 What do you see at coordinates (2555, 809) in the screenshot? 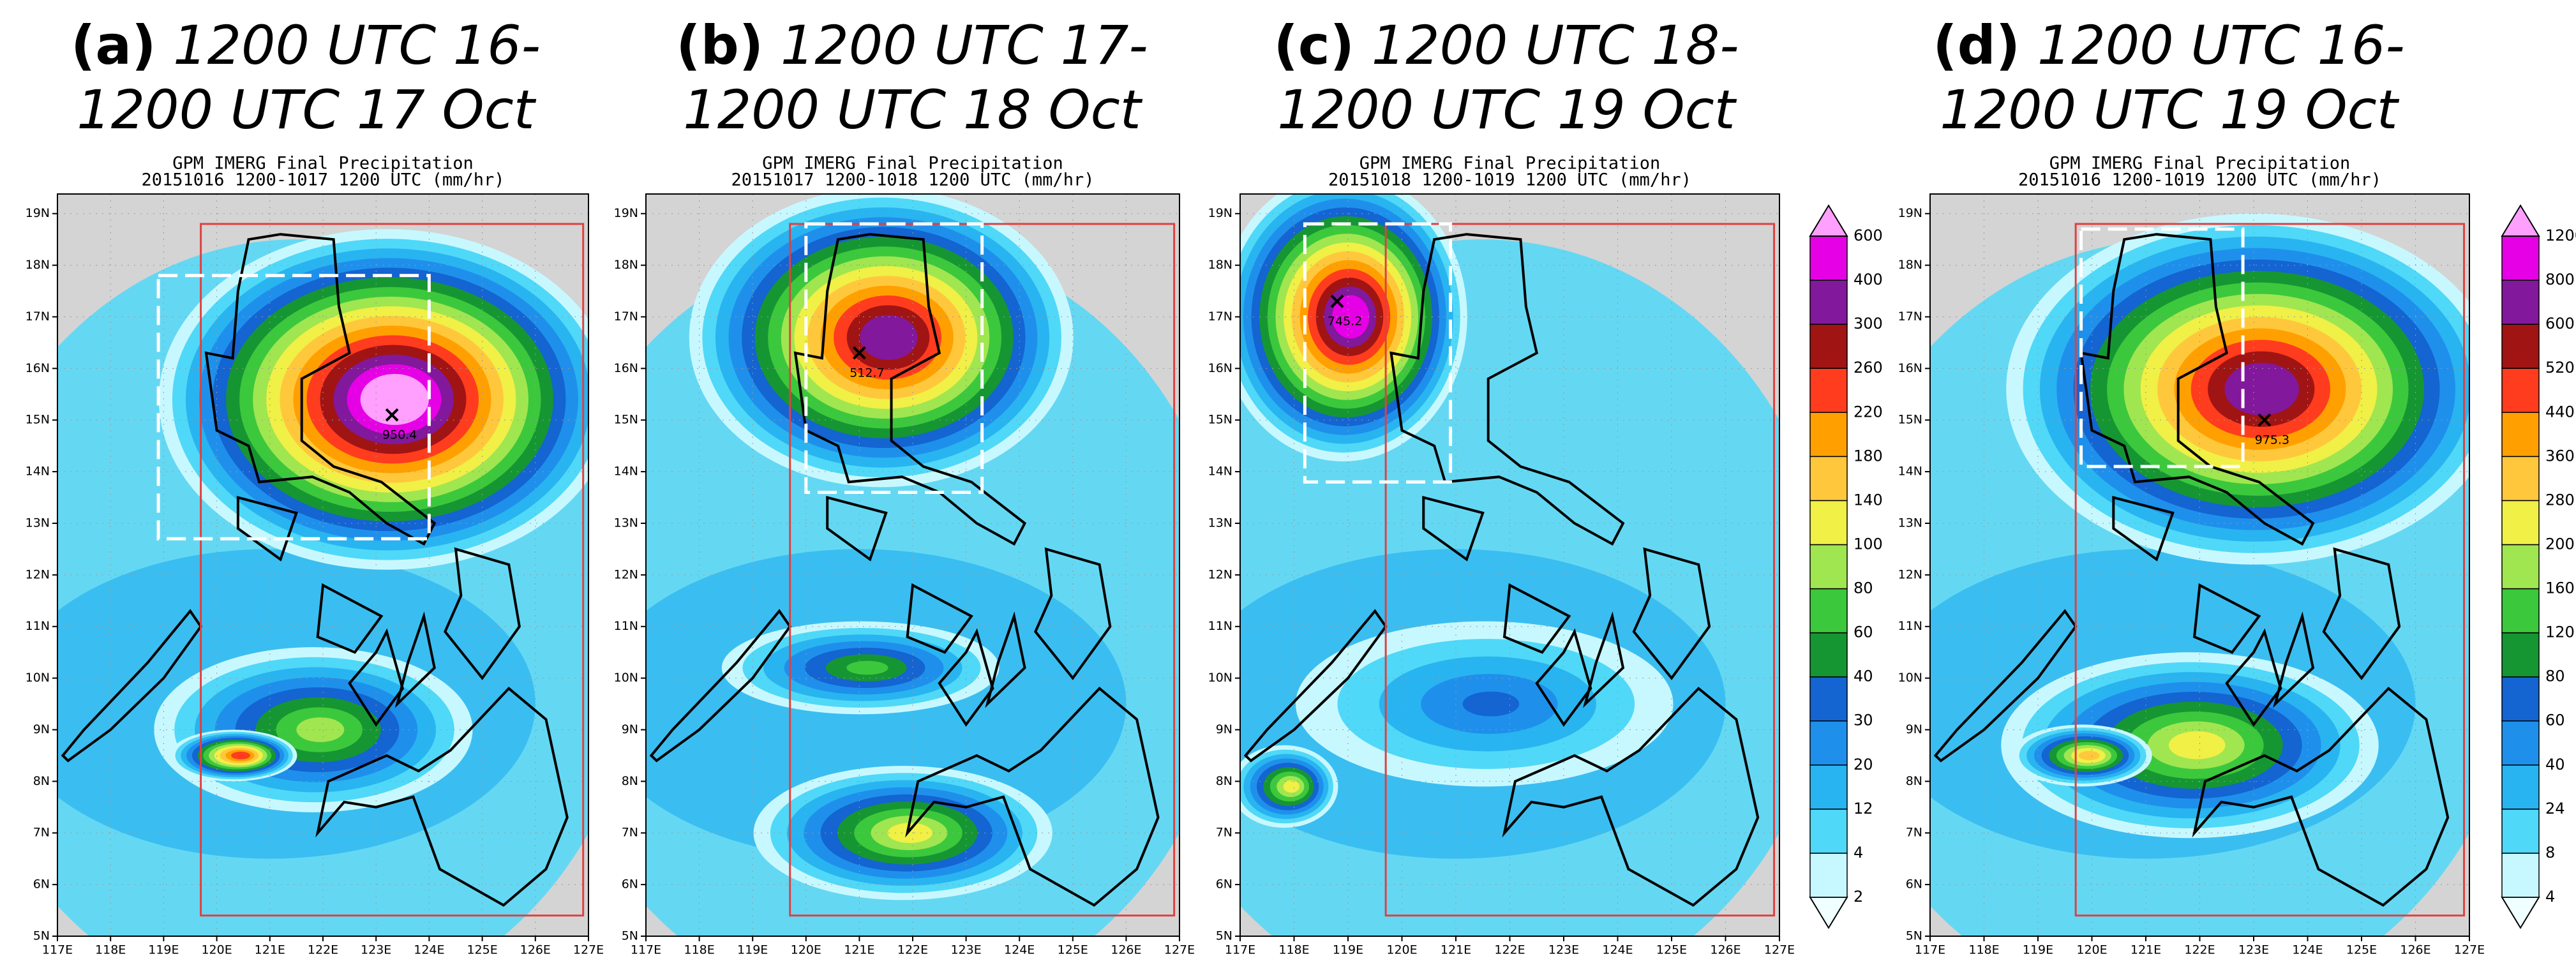
I see `colorbar-label: 24` at bounding box center [2555, 809].